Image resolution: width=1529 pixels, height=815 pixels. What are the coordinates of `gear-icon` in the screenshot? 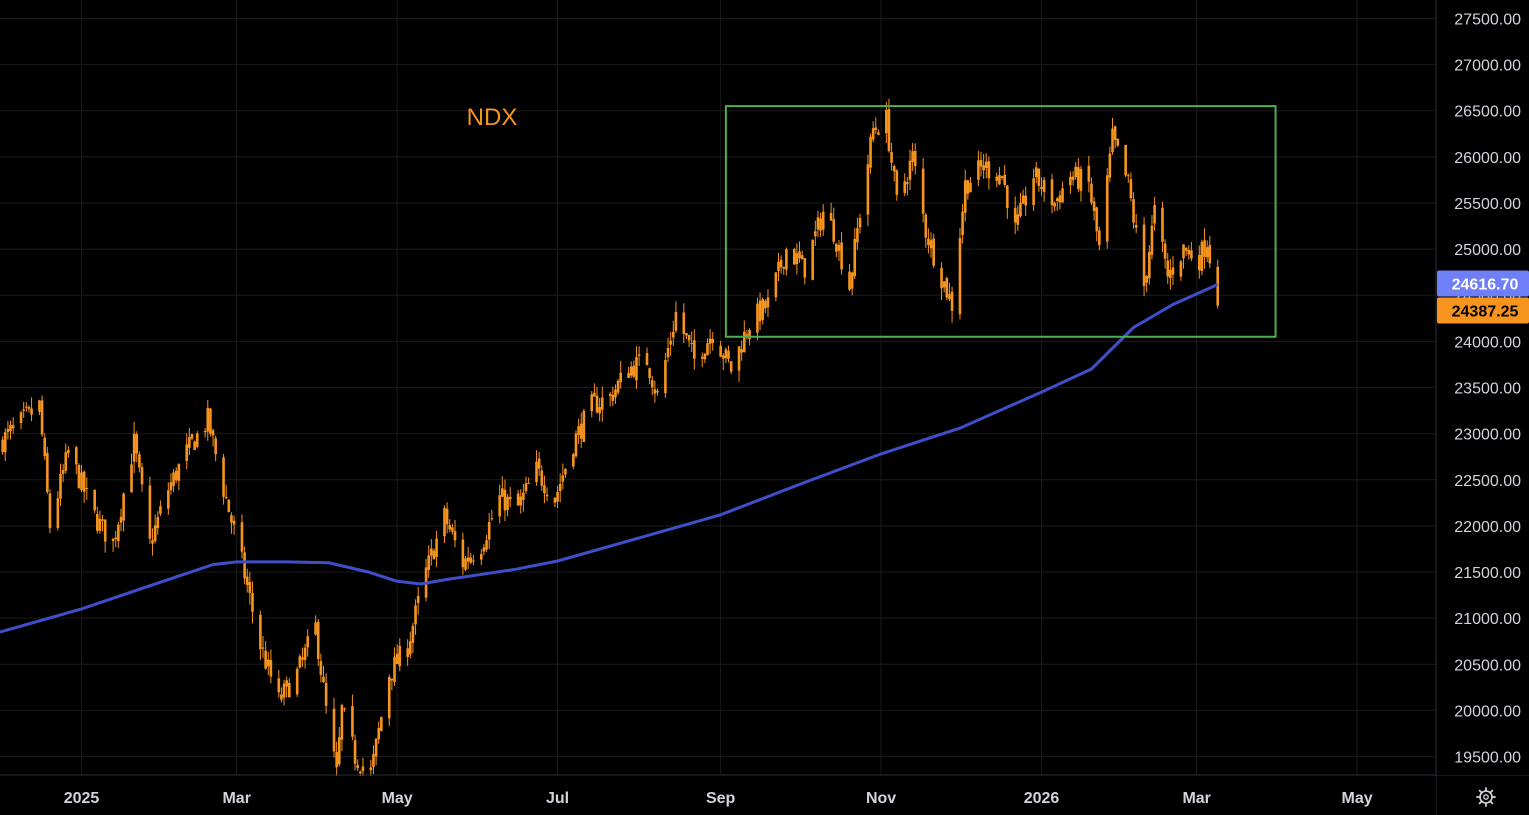 It's located at (1486, 797).